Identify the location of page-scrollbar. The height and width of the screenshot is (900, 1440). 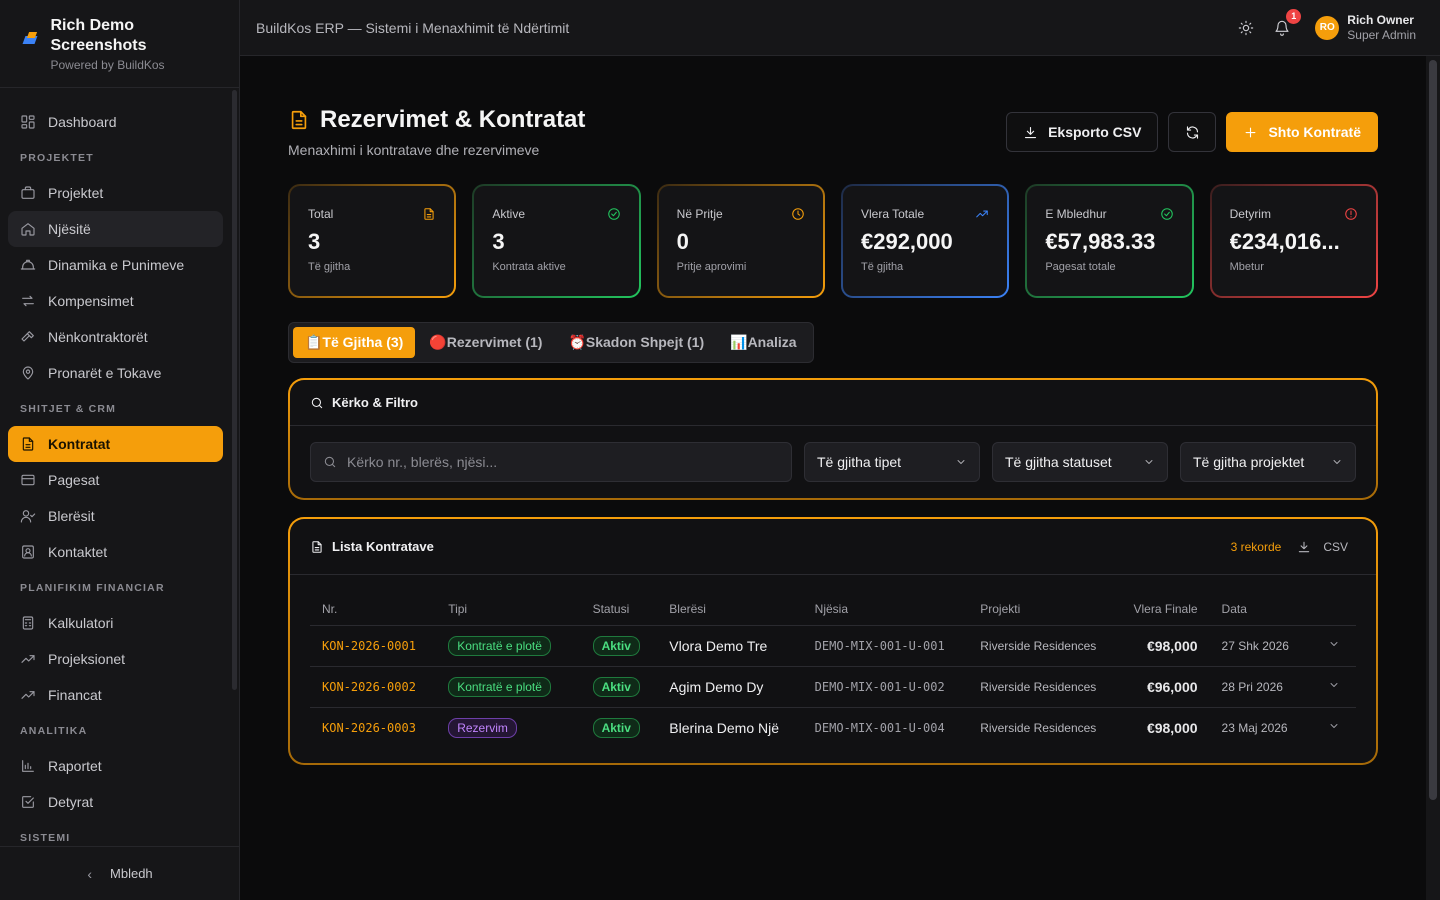
(1433, 478).